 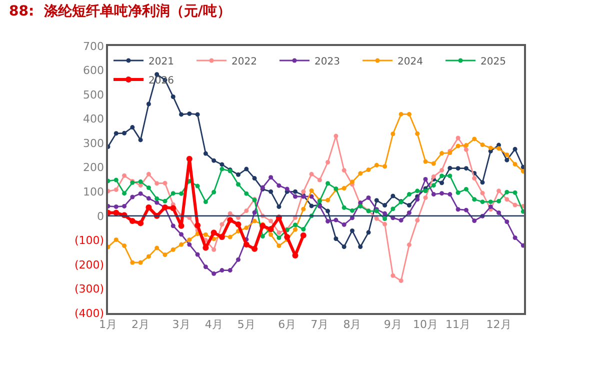 I want to click on y-tick-label: 700, so click(x=93, y=46).